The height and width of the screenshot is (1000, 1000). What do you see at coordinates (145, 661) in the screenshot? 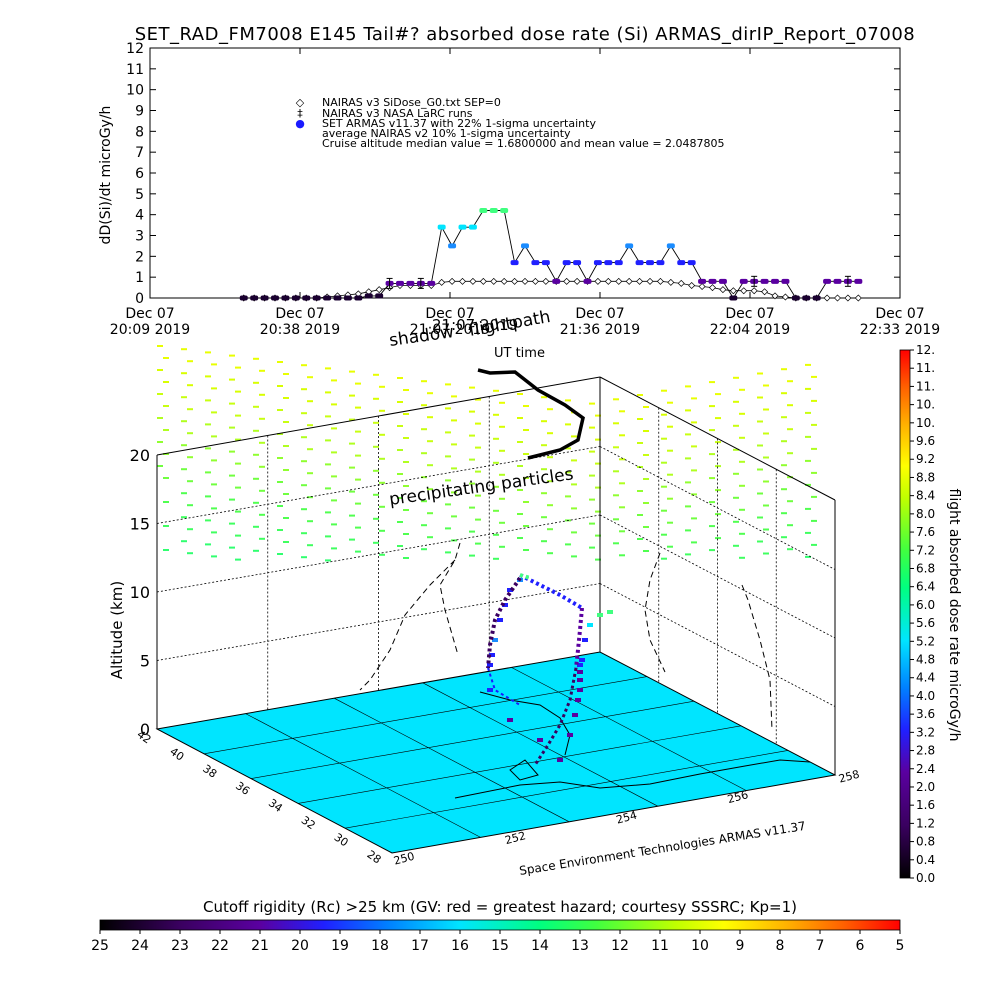
I see `altitude-tick-label: 5` at bounding box center [145, 661].